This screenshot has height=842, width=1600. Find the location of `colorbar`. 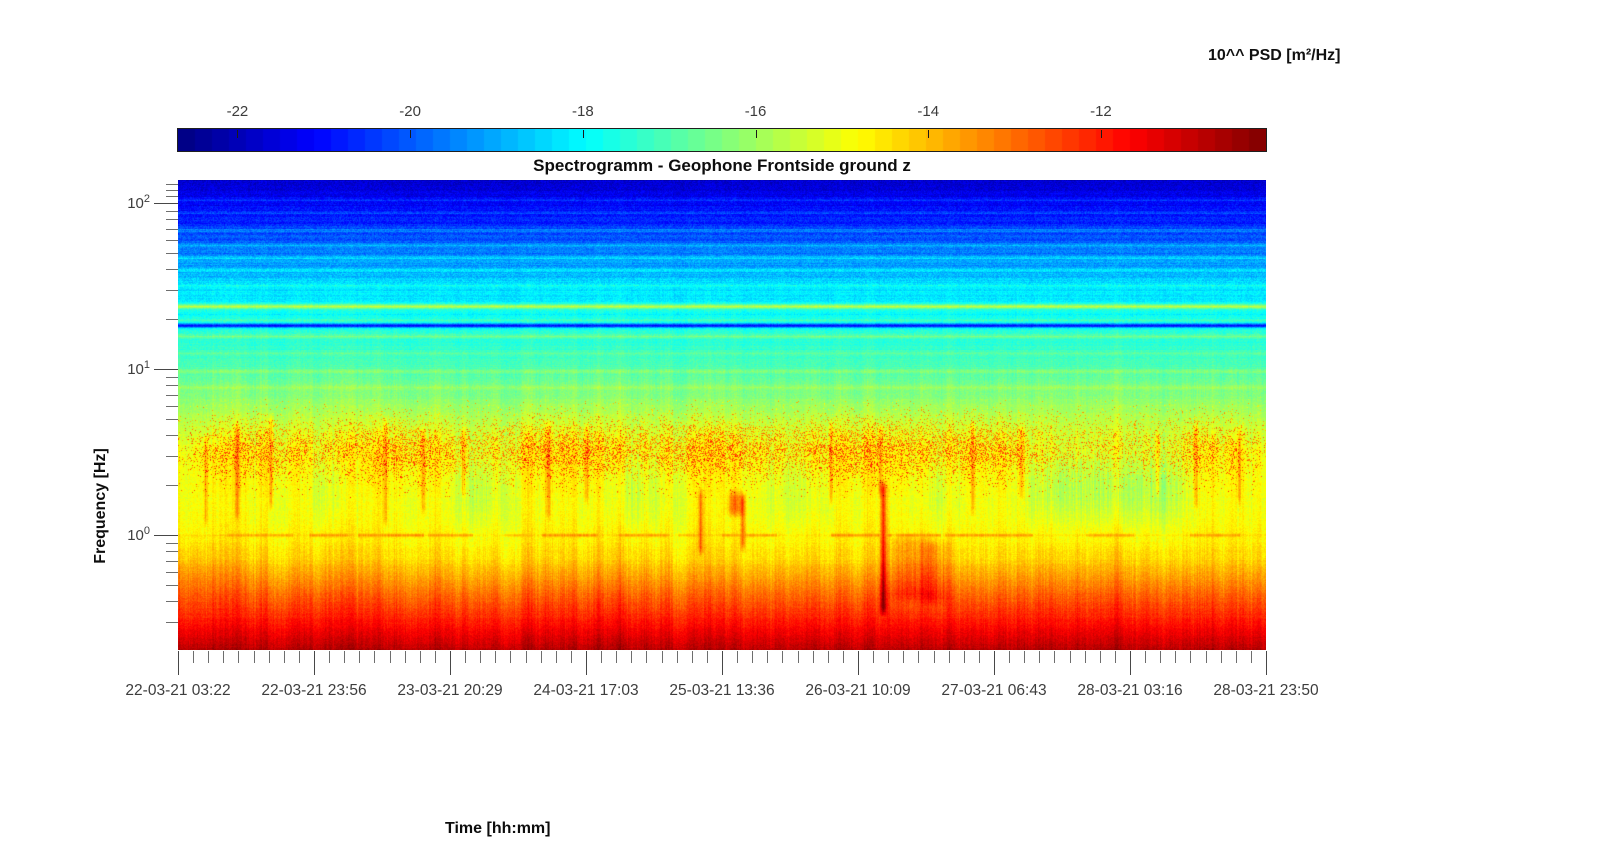

colorbar is located at coordinates (722, 140).